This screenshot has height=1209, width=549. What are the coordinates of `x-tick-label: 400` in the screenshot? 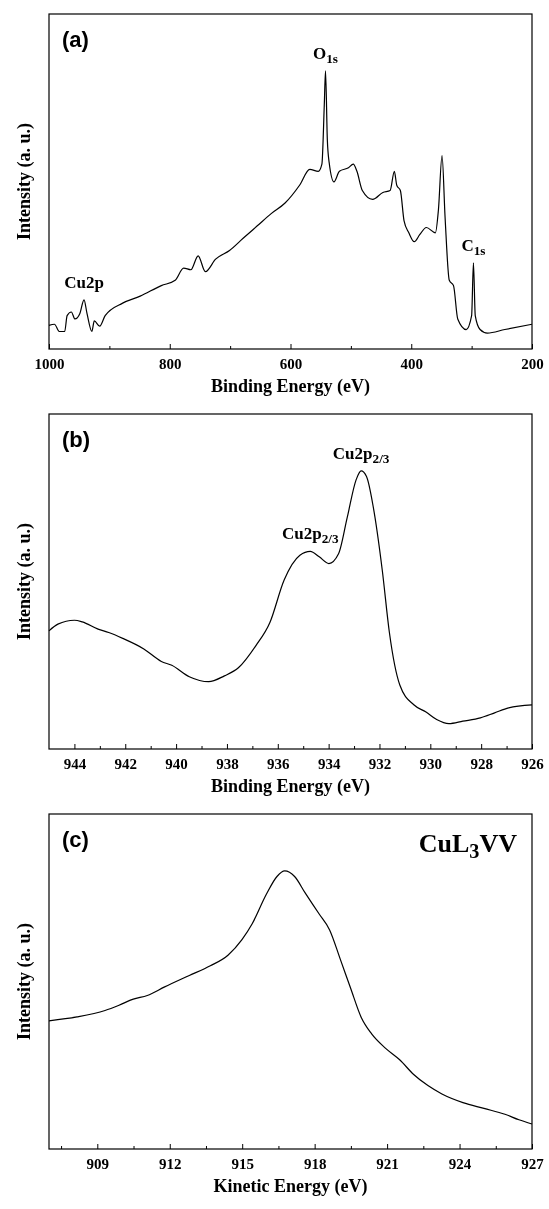 It's located at (411, 363).